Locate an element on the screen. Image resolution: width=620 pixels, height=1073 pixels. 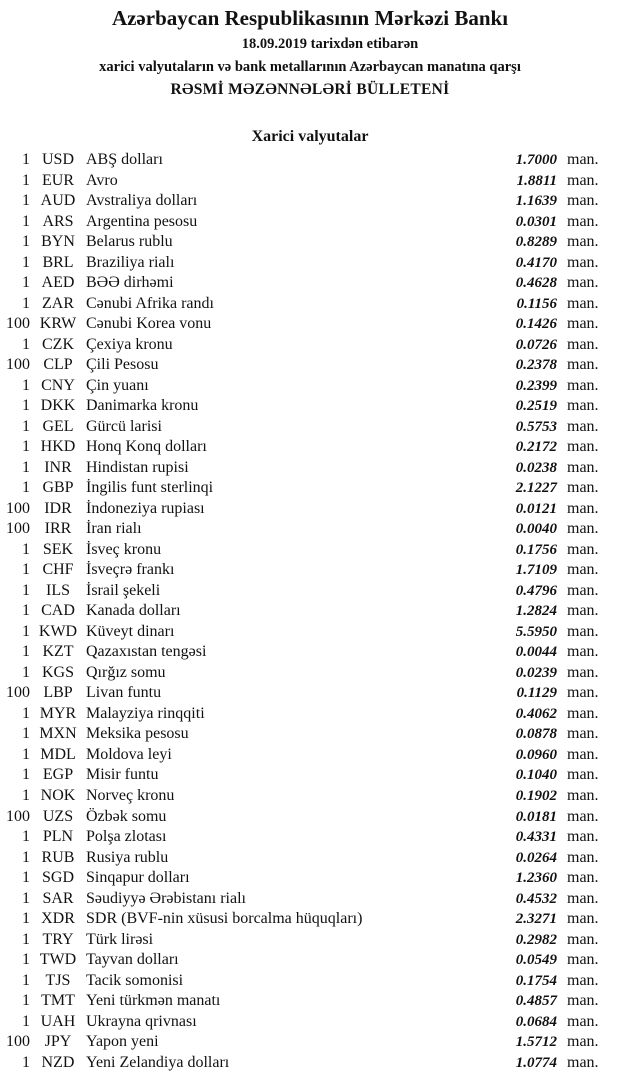
currency-name: ABŞ dolları is located at coordinates (124, 159).